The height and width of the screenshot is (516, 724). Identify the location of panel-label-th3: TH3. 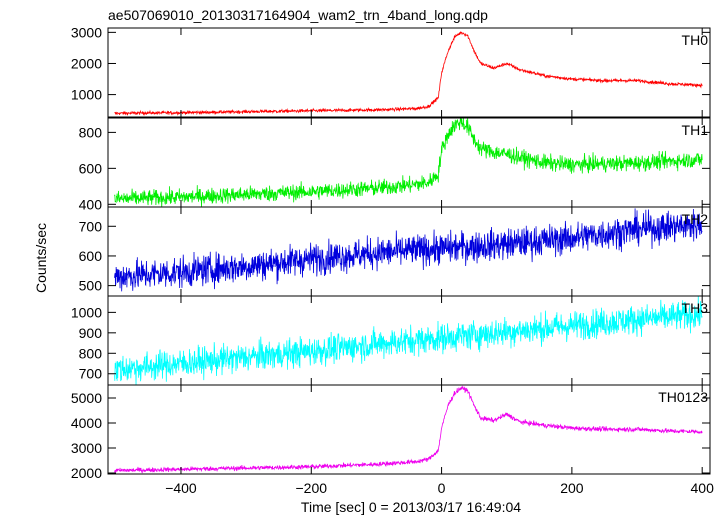
(695, 308).